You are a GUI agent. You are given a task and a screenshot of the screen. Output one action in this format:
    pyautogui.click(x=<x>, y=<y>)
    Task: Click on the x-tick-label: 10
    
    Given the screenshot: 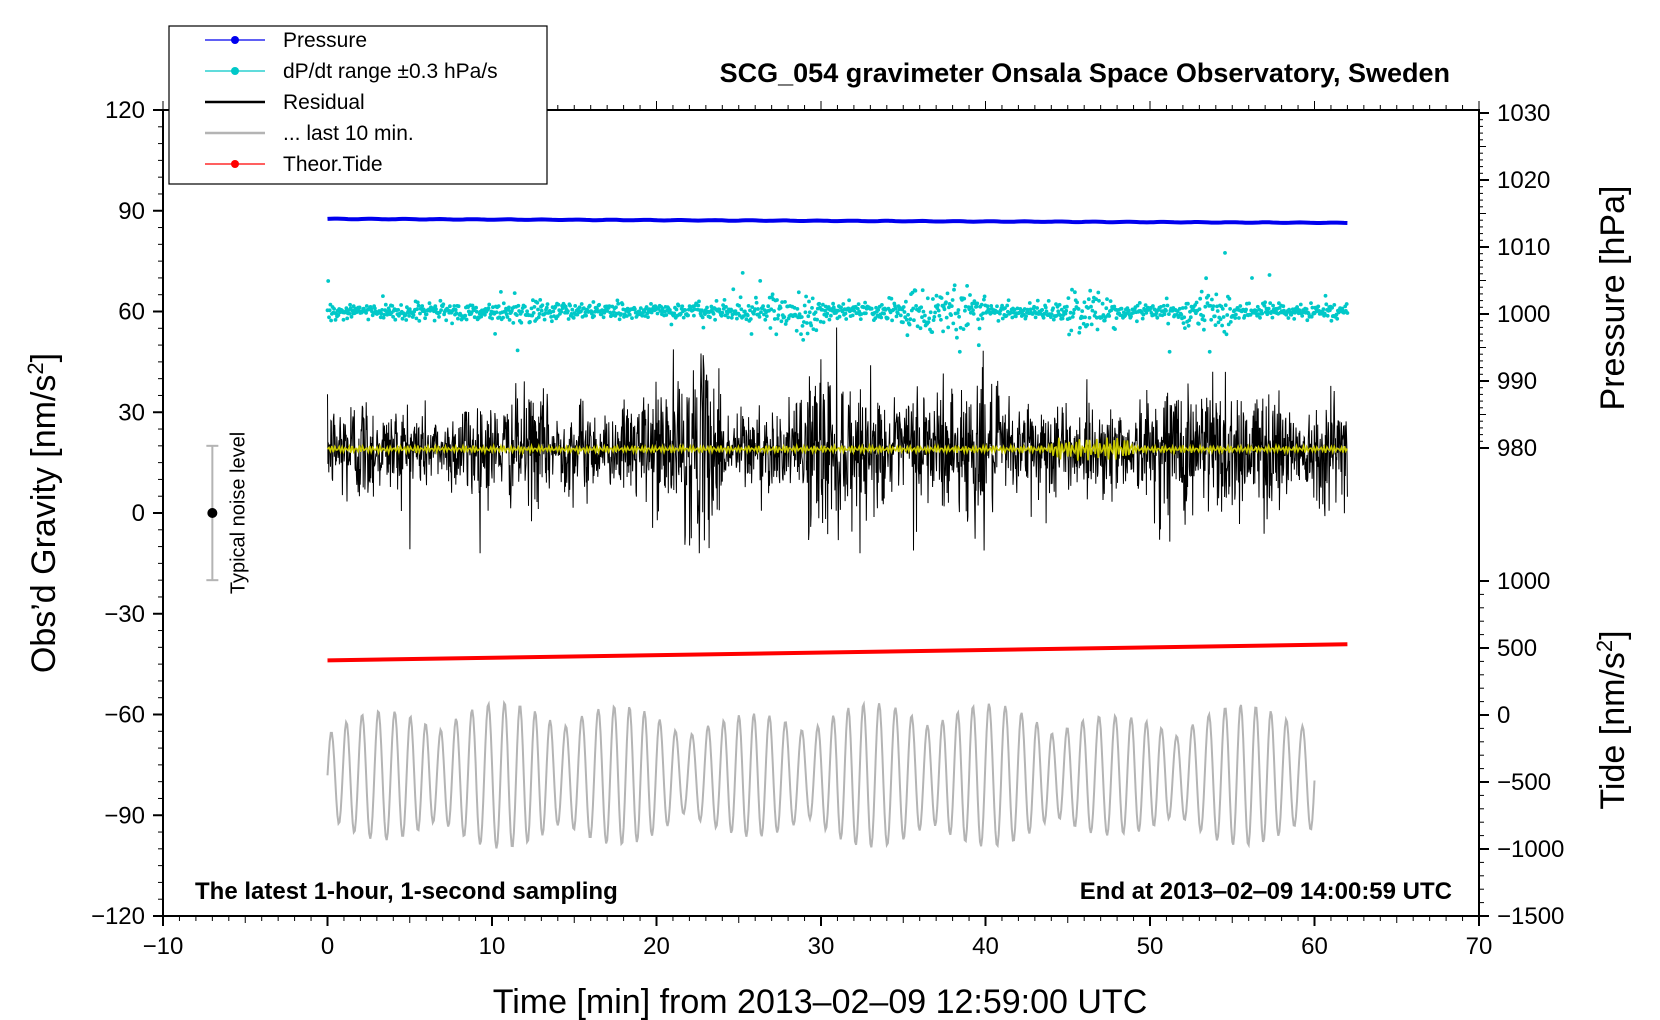 What is the action you would take?
    pyautogui.click(x=492, y=946)
    